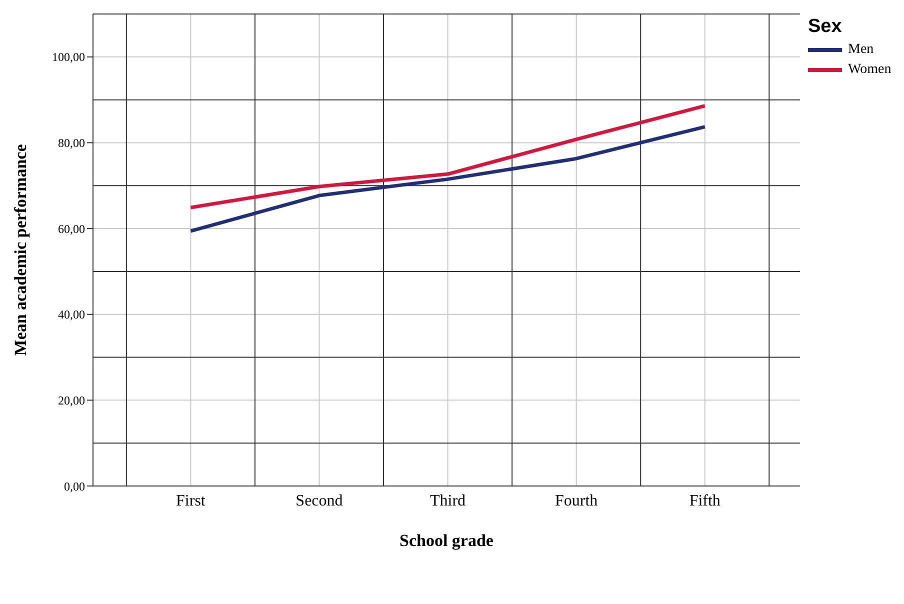  What do you see at coordinates (71, 315) in the screenshot?
I see `y-tick-label: 40,00` at bounding box center [71, 315].